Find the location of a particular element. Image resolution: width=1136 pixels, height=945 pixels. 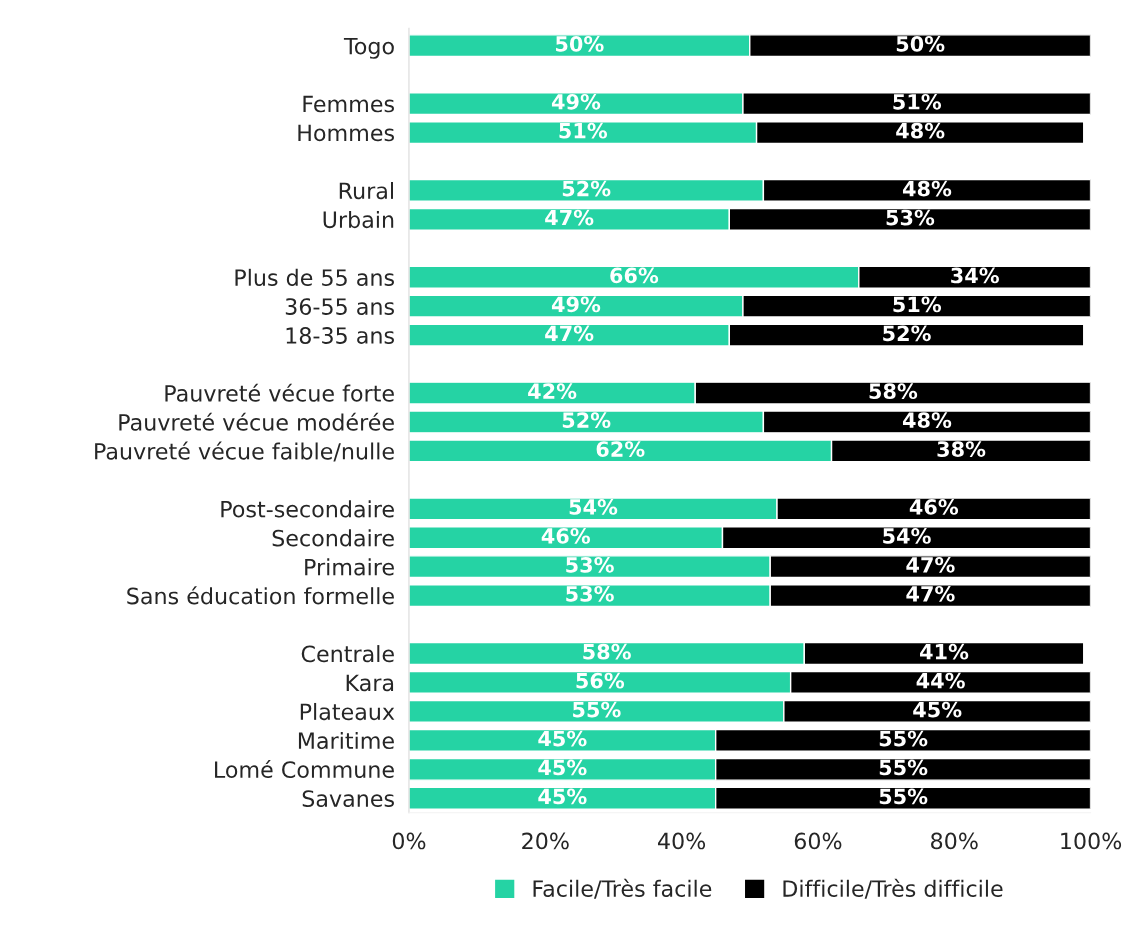

y-tick-label: Secondaire is located at coordinates (333, 538).